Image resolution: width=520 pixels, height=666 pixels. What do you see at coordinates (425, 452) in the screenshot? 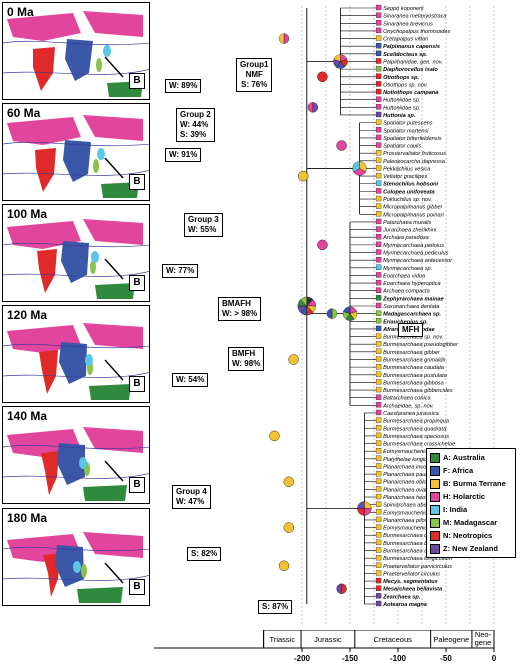
I see `tip-label: Eomysmauchenius septentrionalis` at bounding box center [425, 452].